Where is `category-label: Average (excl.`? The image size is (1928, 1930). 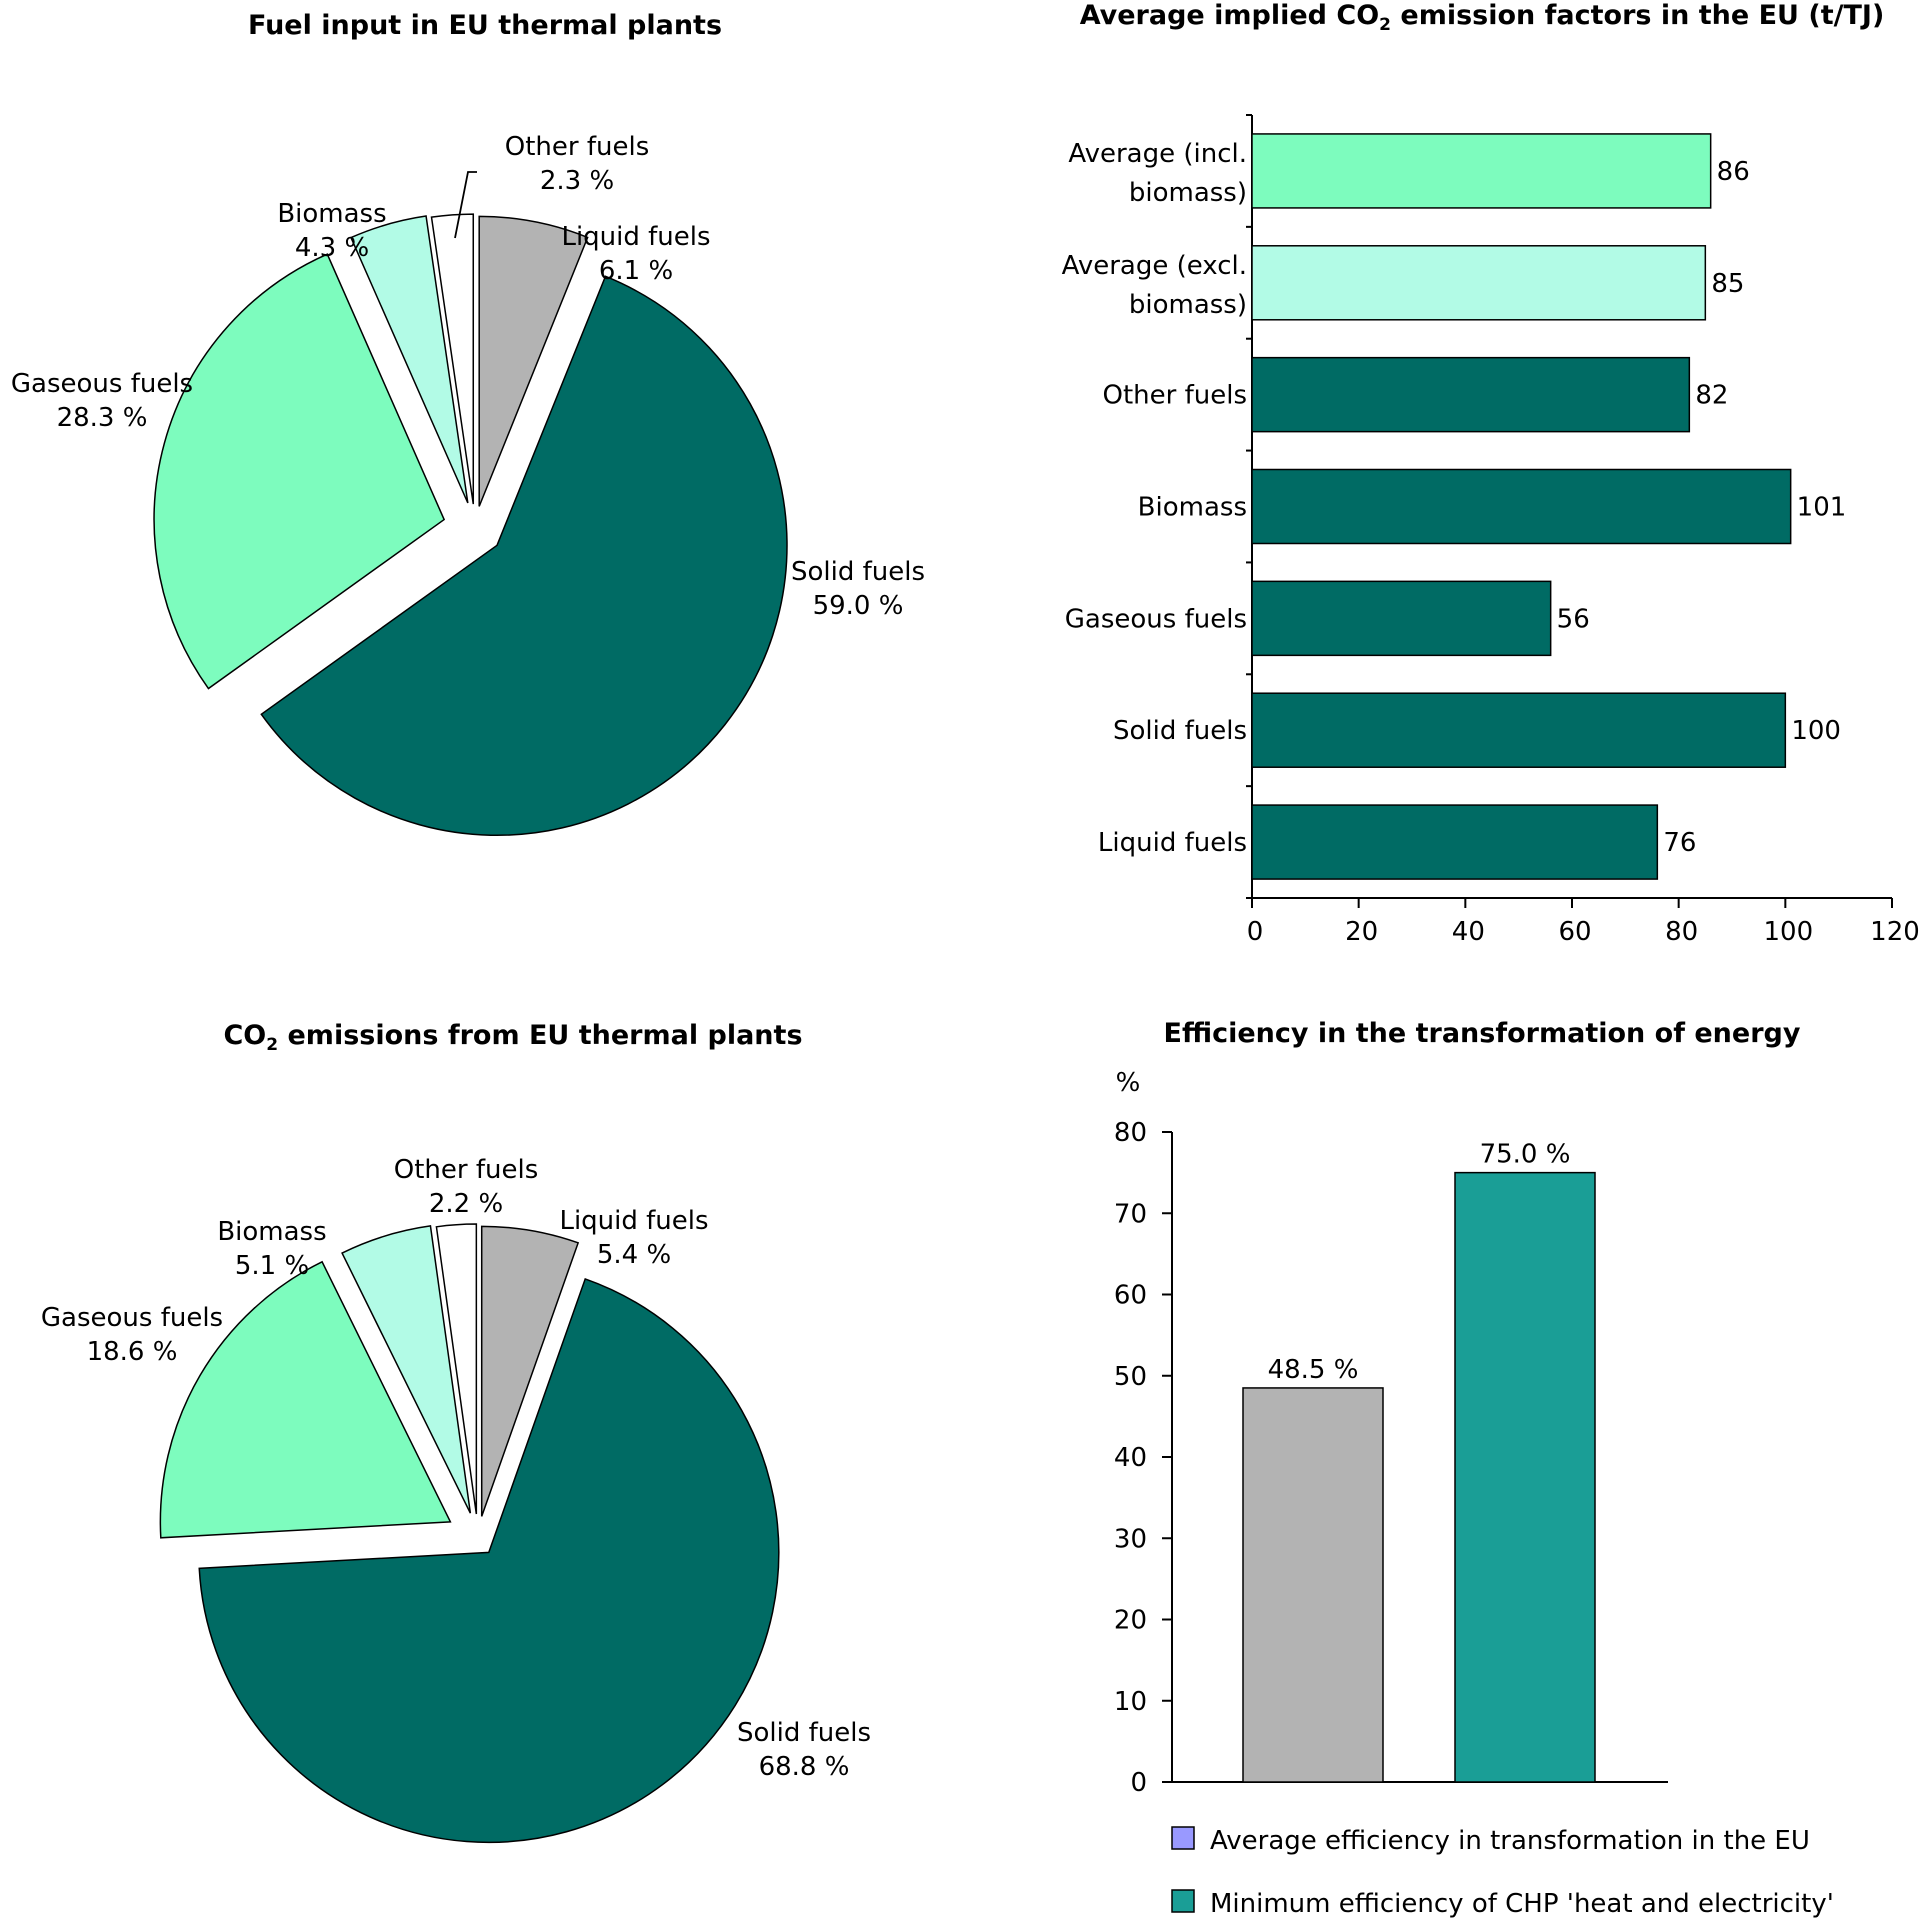 category-label: Average (excl. is located at coordinates (1154, 266).